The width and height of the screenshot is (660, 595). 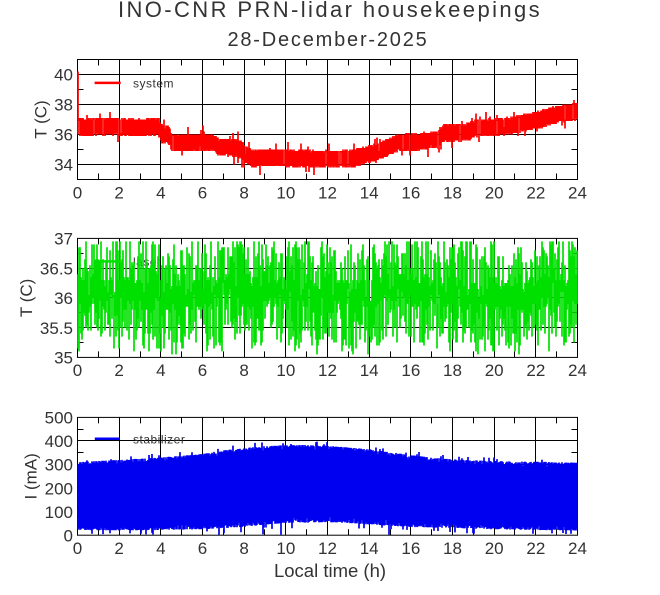 What do you see at coordinates (159, 439) in the screenshot?
I see `svg-text: stabilizer` at bounding box center [159, 439].